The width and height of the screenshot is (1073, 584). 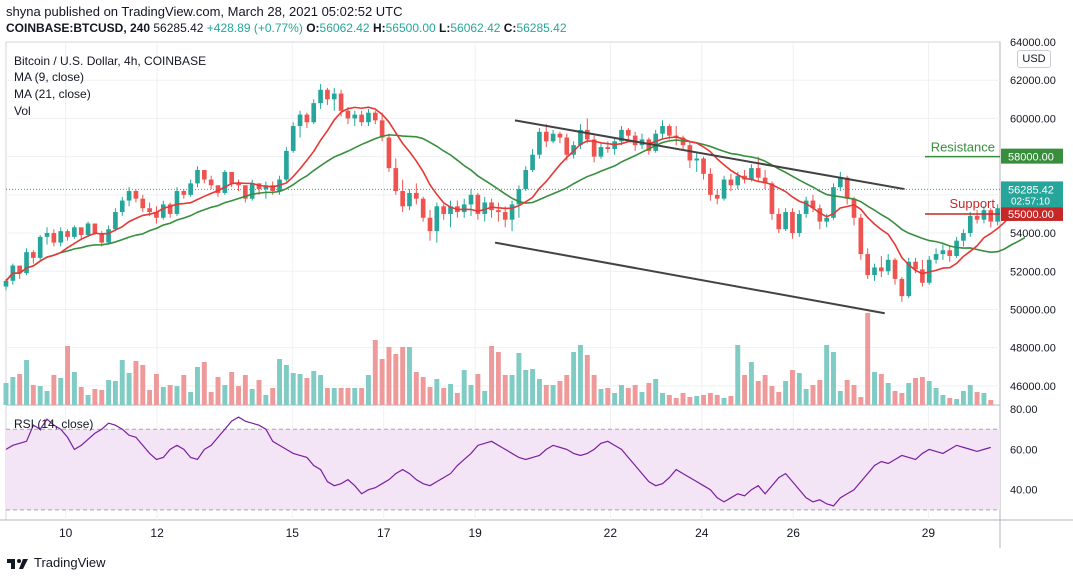 What do you see at coordinates (1024, 450) in the screenshot?
I see `rsi-tick-label: 60.00` at bounding box center [1024, 450].